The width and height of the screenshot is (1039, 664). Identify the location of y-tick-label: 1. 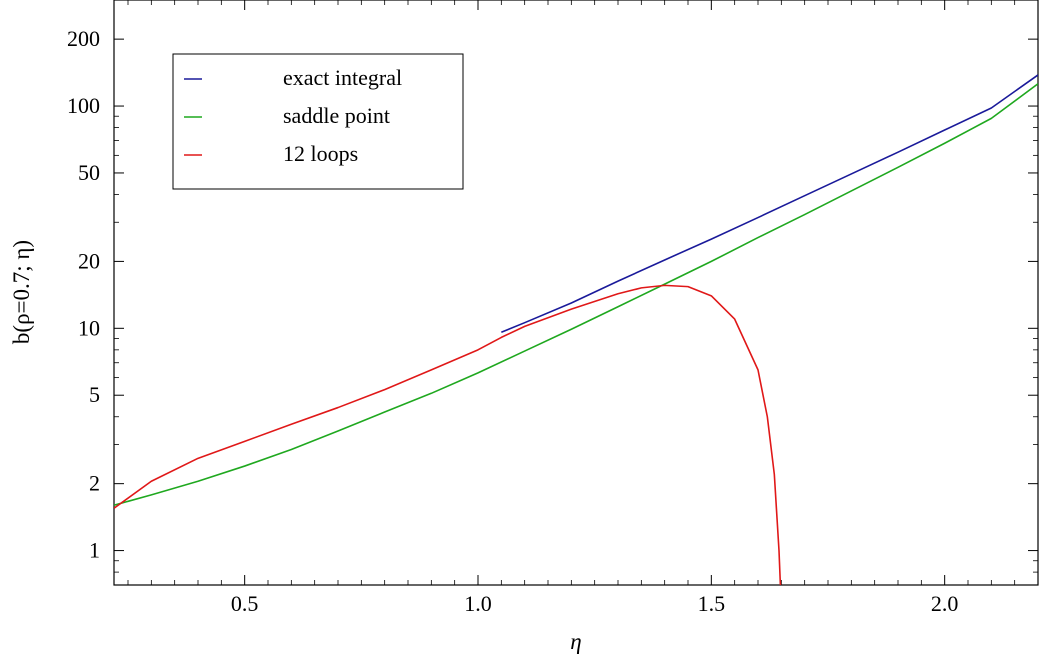
(94, 550).